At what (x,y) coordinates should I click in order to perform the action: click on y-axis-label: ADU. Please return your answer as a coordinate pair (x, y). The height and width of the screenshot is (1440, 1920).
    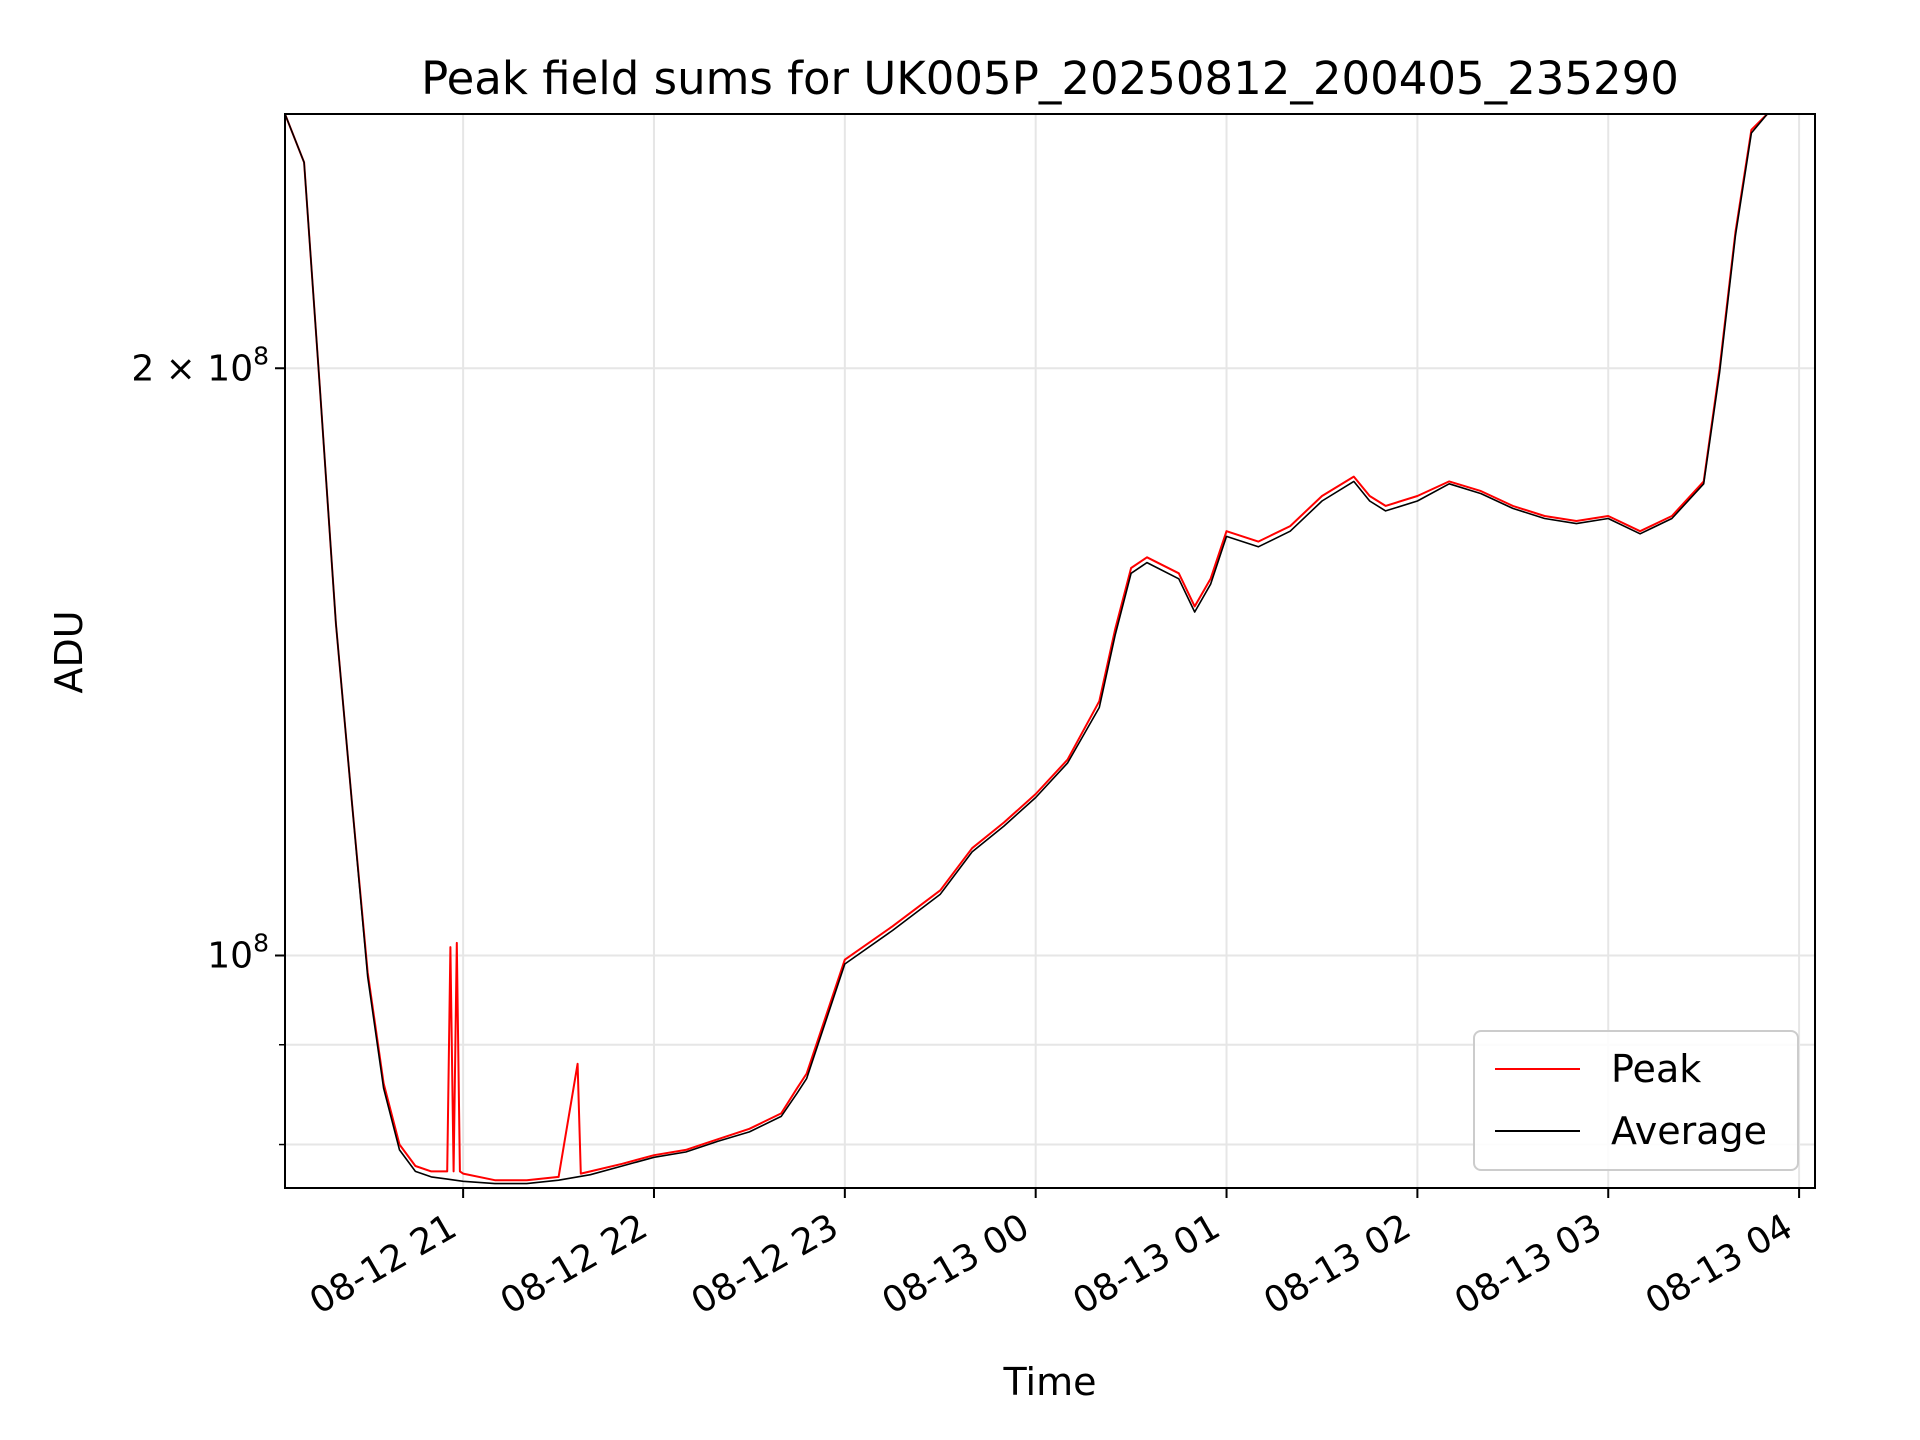
    Looking at the image, I should click on (69, 652).